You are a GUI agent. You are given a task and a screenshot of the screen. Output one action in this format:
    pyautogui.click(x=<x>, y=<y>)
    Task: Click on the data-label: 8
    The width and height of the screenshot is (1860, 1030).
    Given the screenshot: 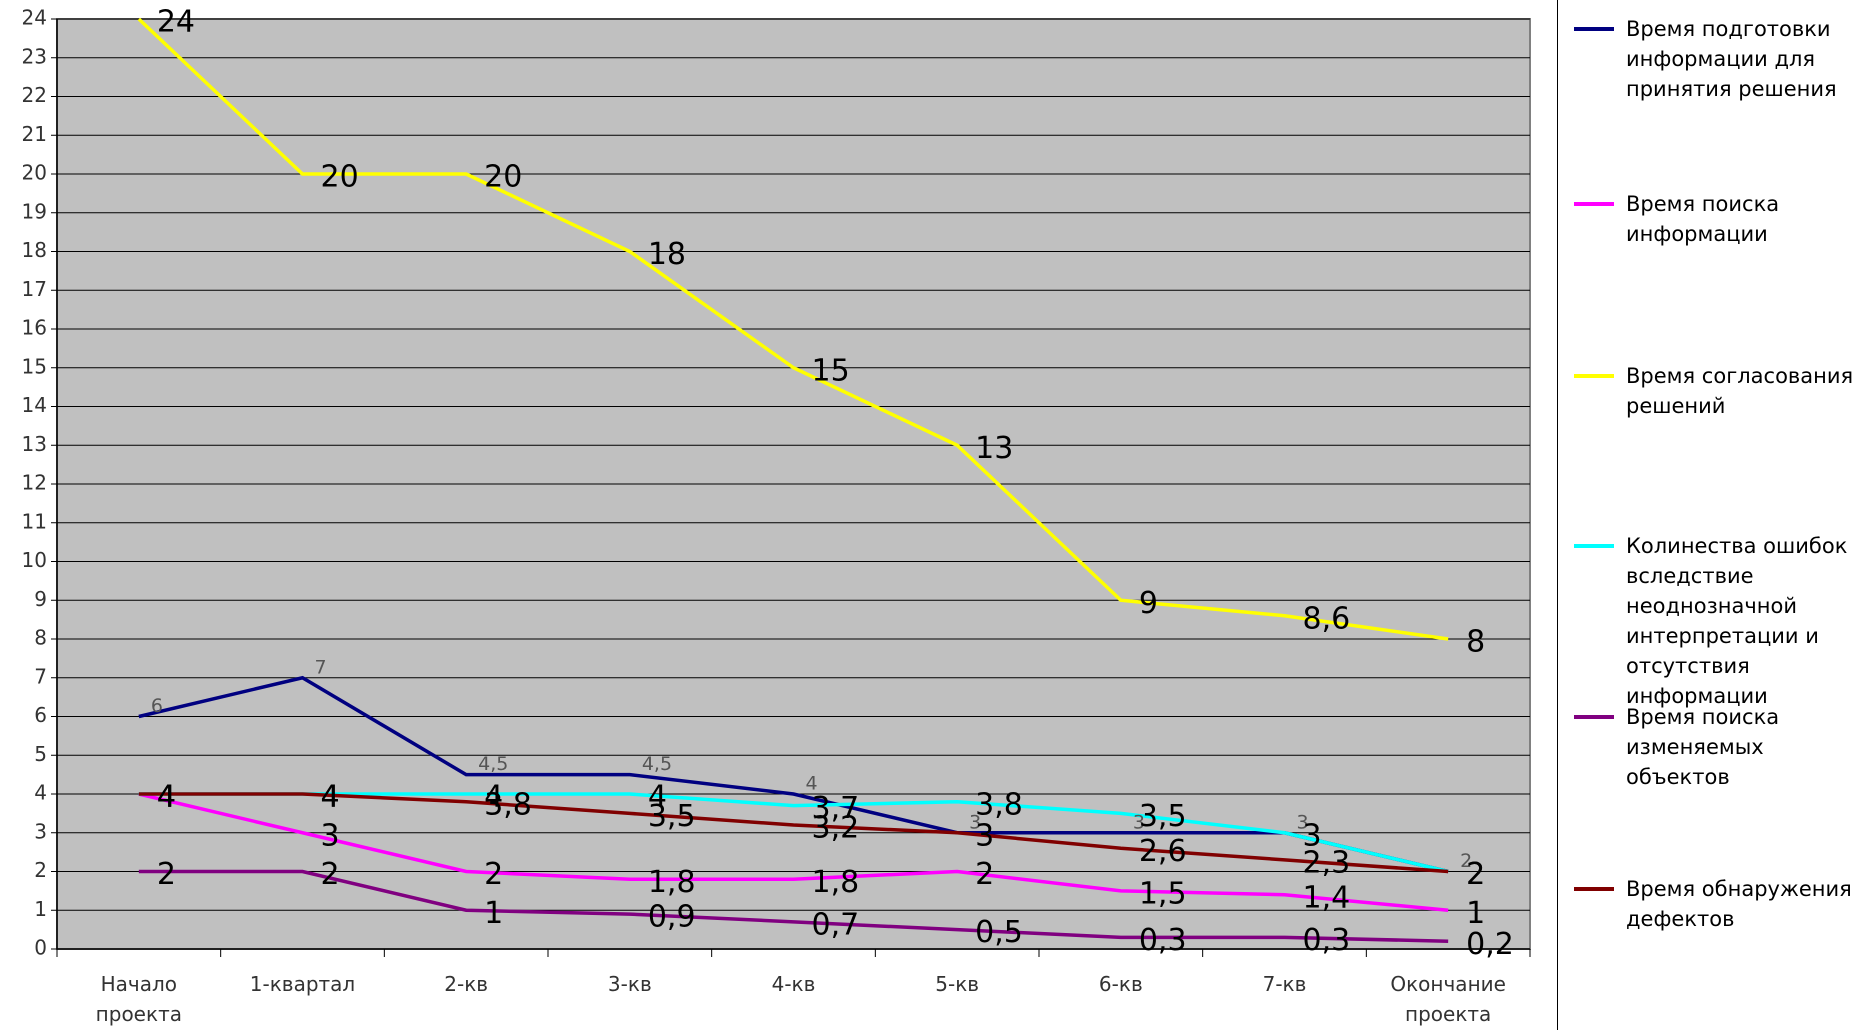 What is the action you would take?
    pyautogui.click(x=1475, y=642)
    